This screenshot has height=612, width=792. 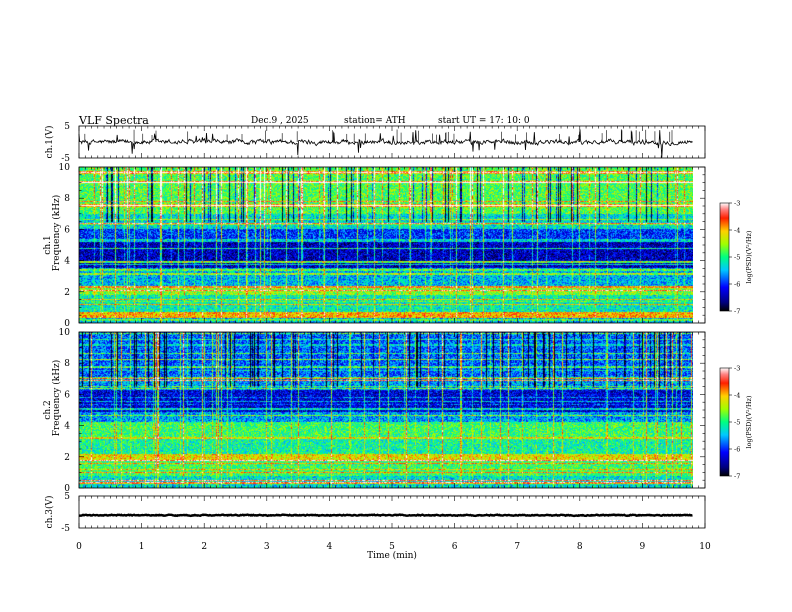 What do you see at coordinates (56, 398) in the screenshot?
I see `ch2-spectrogram-ylabel: Frequency (kHz)` at bounding box center [56, 398].